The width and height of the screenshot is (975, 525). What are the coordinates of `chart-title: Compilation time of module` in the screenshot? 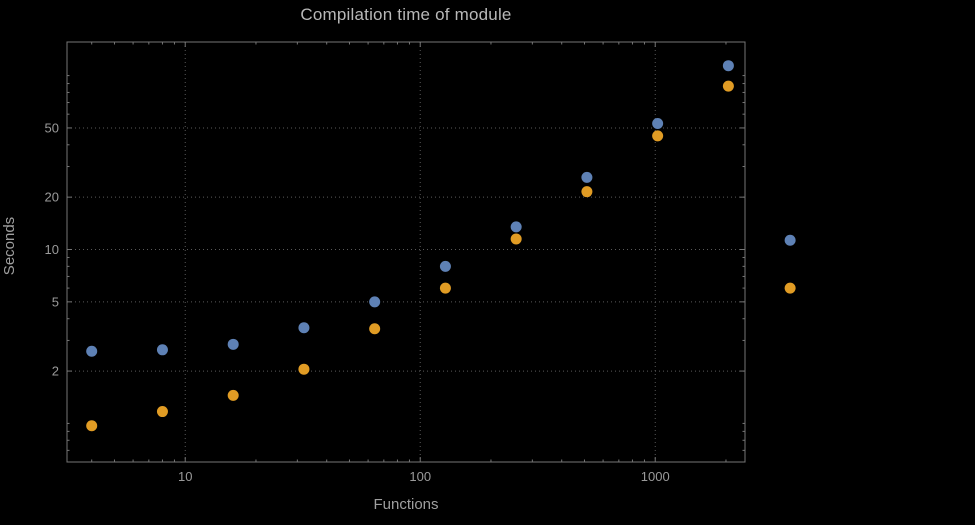 It's located at (406, 14).